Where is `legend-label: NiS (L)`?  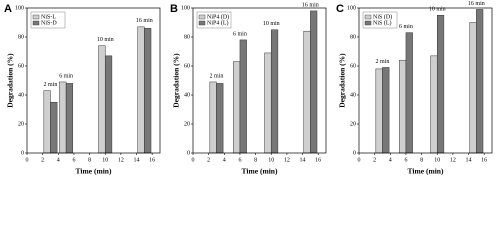 legend-label: NiS (L) is located at coordinates (382, 22).